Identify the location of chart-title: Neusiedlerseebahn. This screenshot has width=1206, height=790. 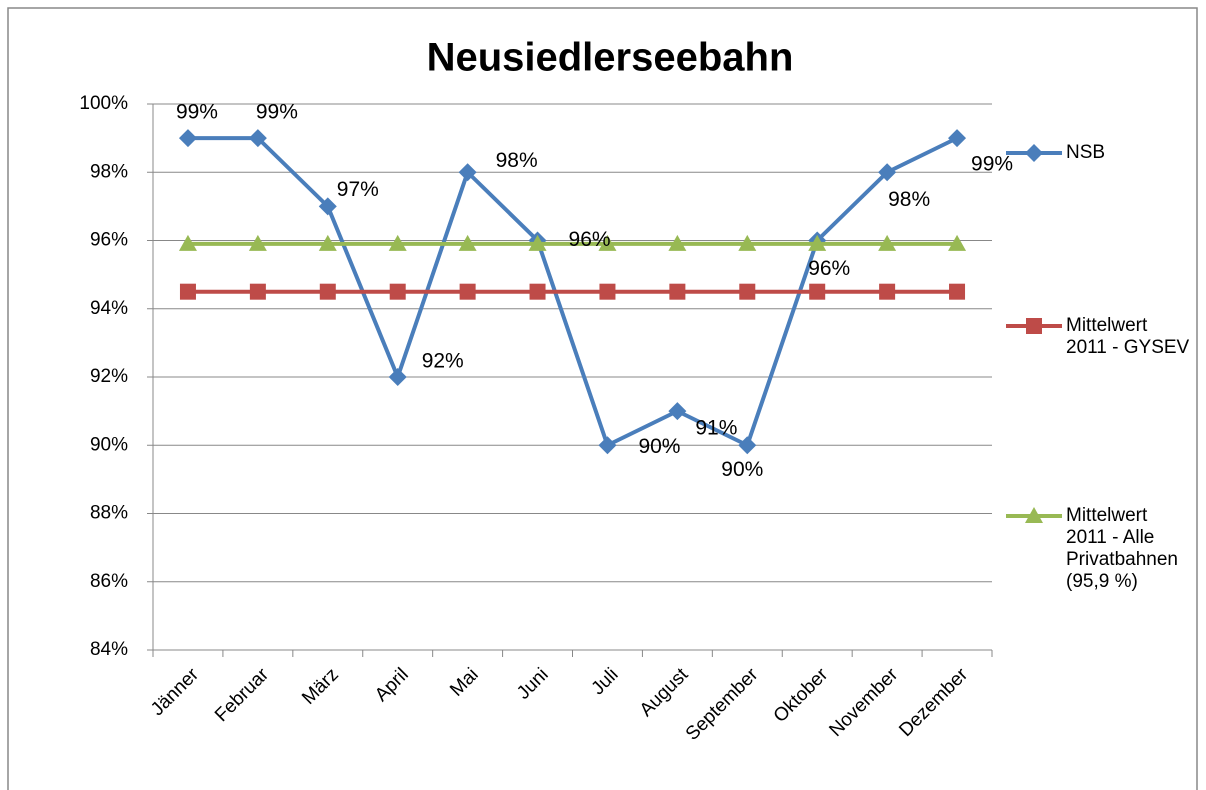
(610, 58).